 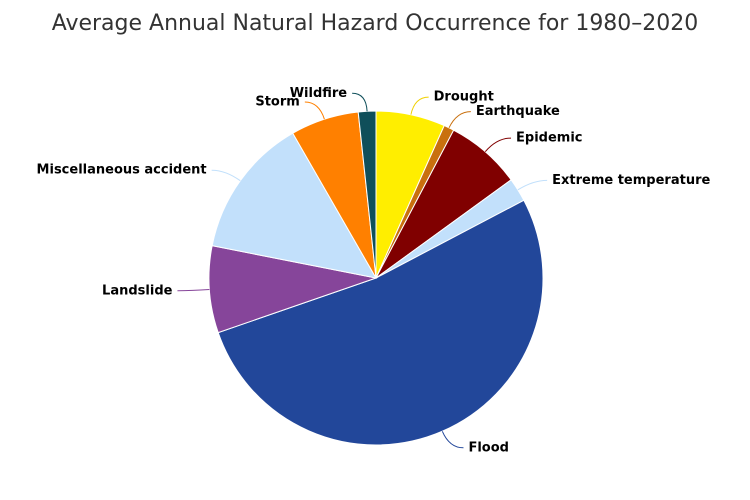 I want to click on slice-label: Epidemic, so click(x=549, y=138).